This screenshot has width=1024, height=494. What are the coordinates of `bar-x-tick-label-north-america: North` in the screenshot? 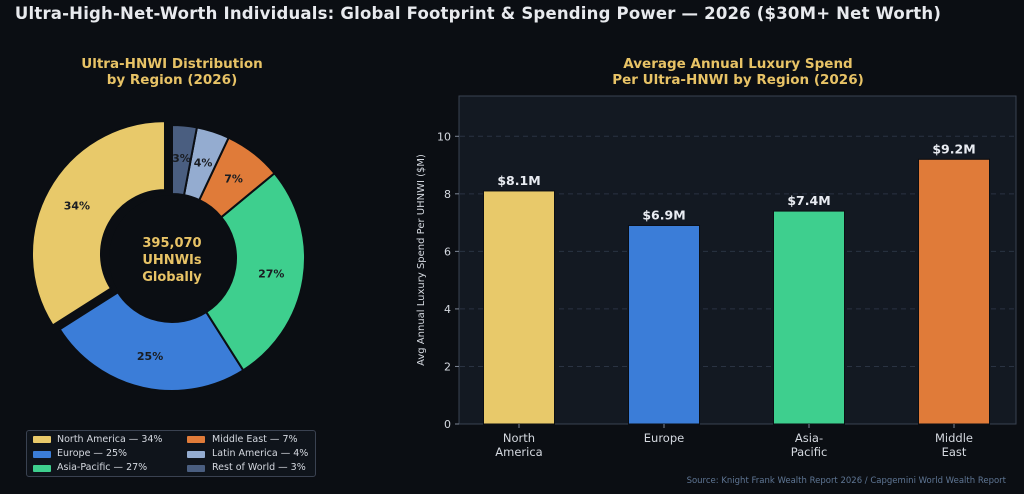 It's located at (519, 438).